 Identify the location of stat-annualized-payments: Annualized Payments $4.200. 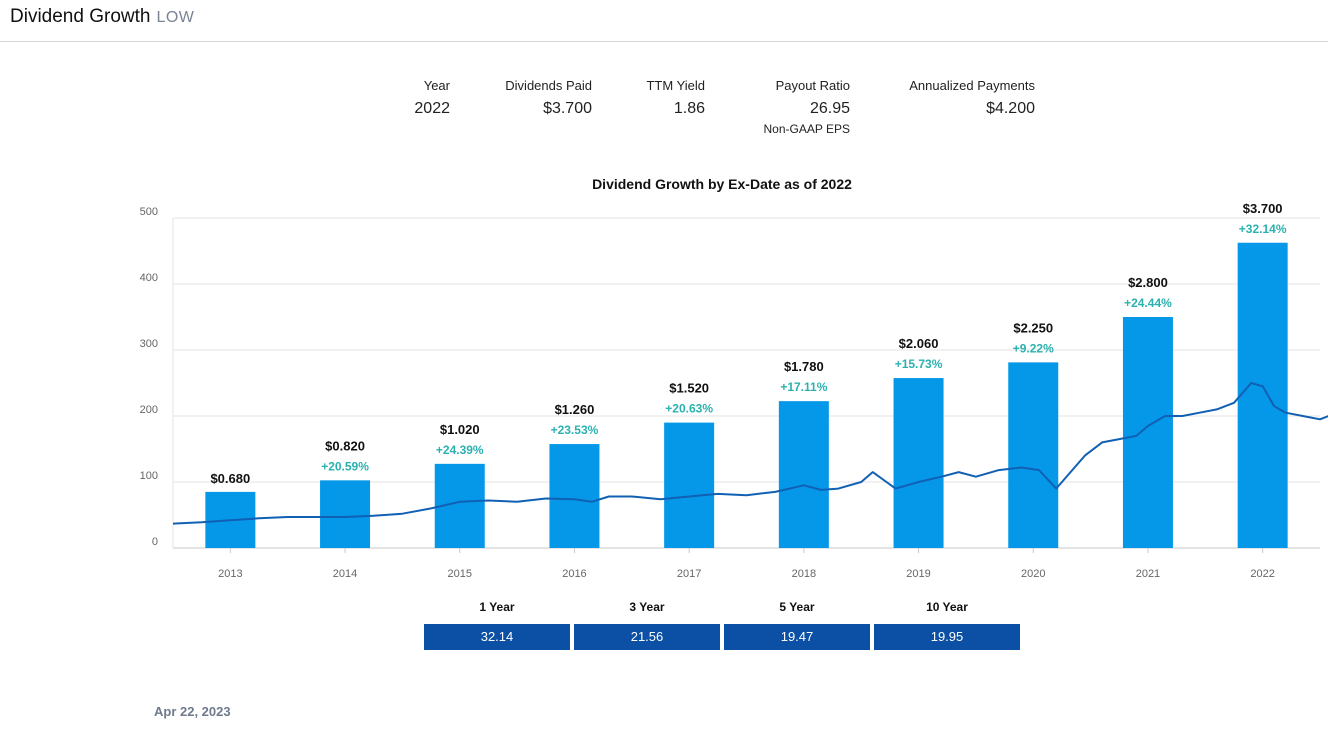
(962, 98).